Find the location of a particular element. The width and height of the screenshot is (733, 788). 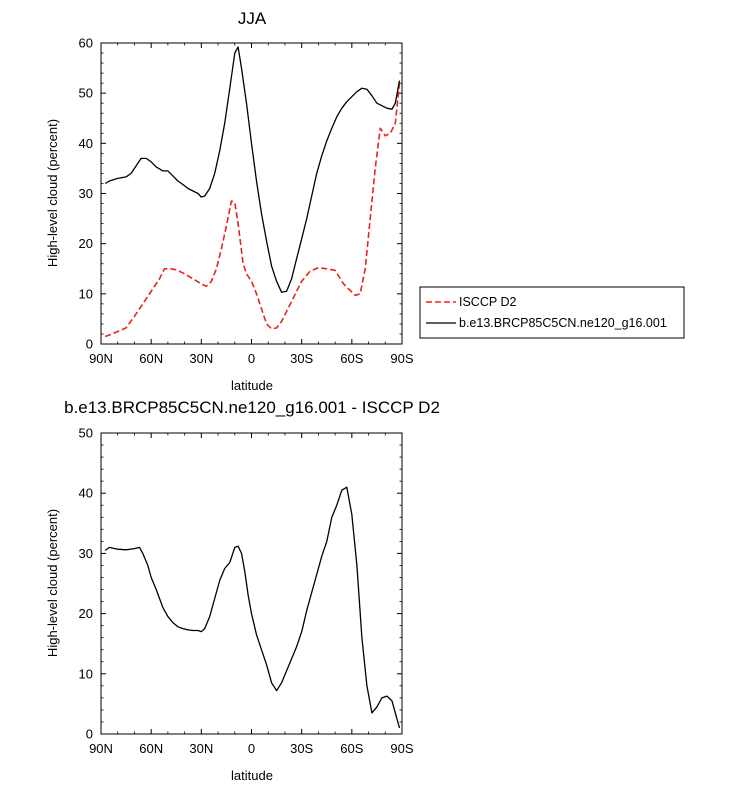

chart-top-ytick-label: 30 is located at coordinates (86, 193).